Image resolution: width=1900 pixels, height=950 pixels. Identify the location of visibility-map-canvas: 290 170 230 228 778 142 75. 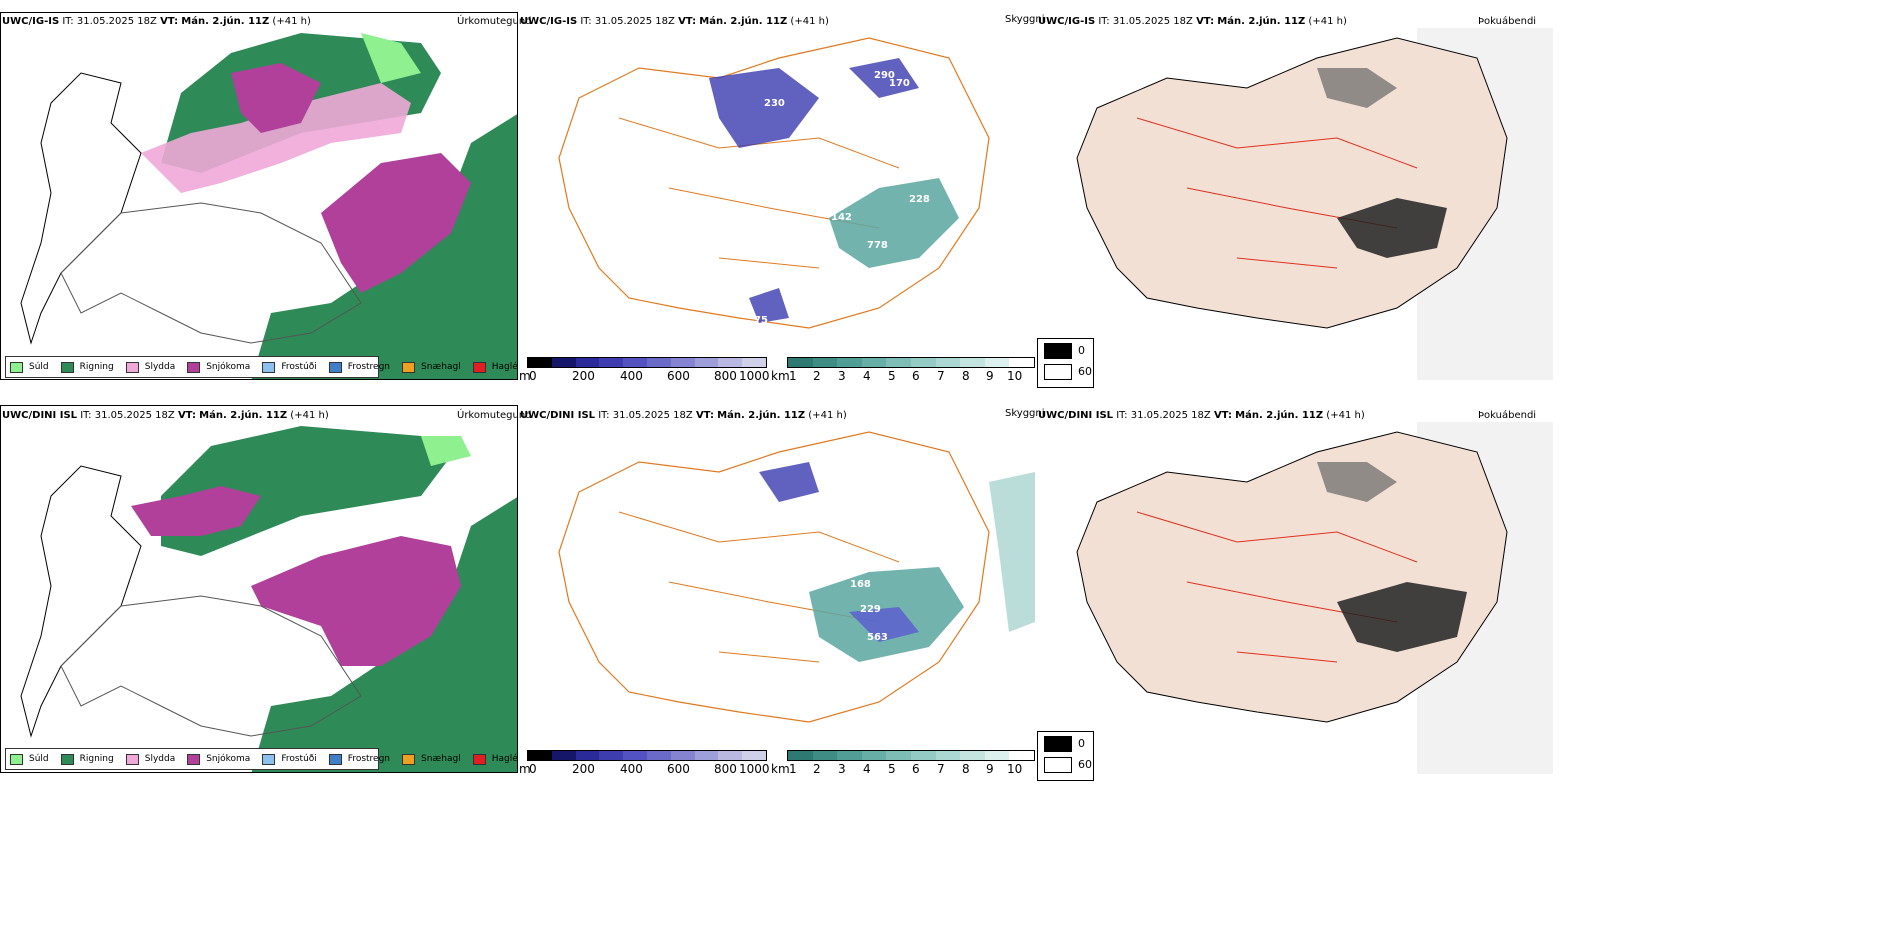
(774, 183).